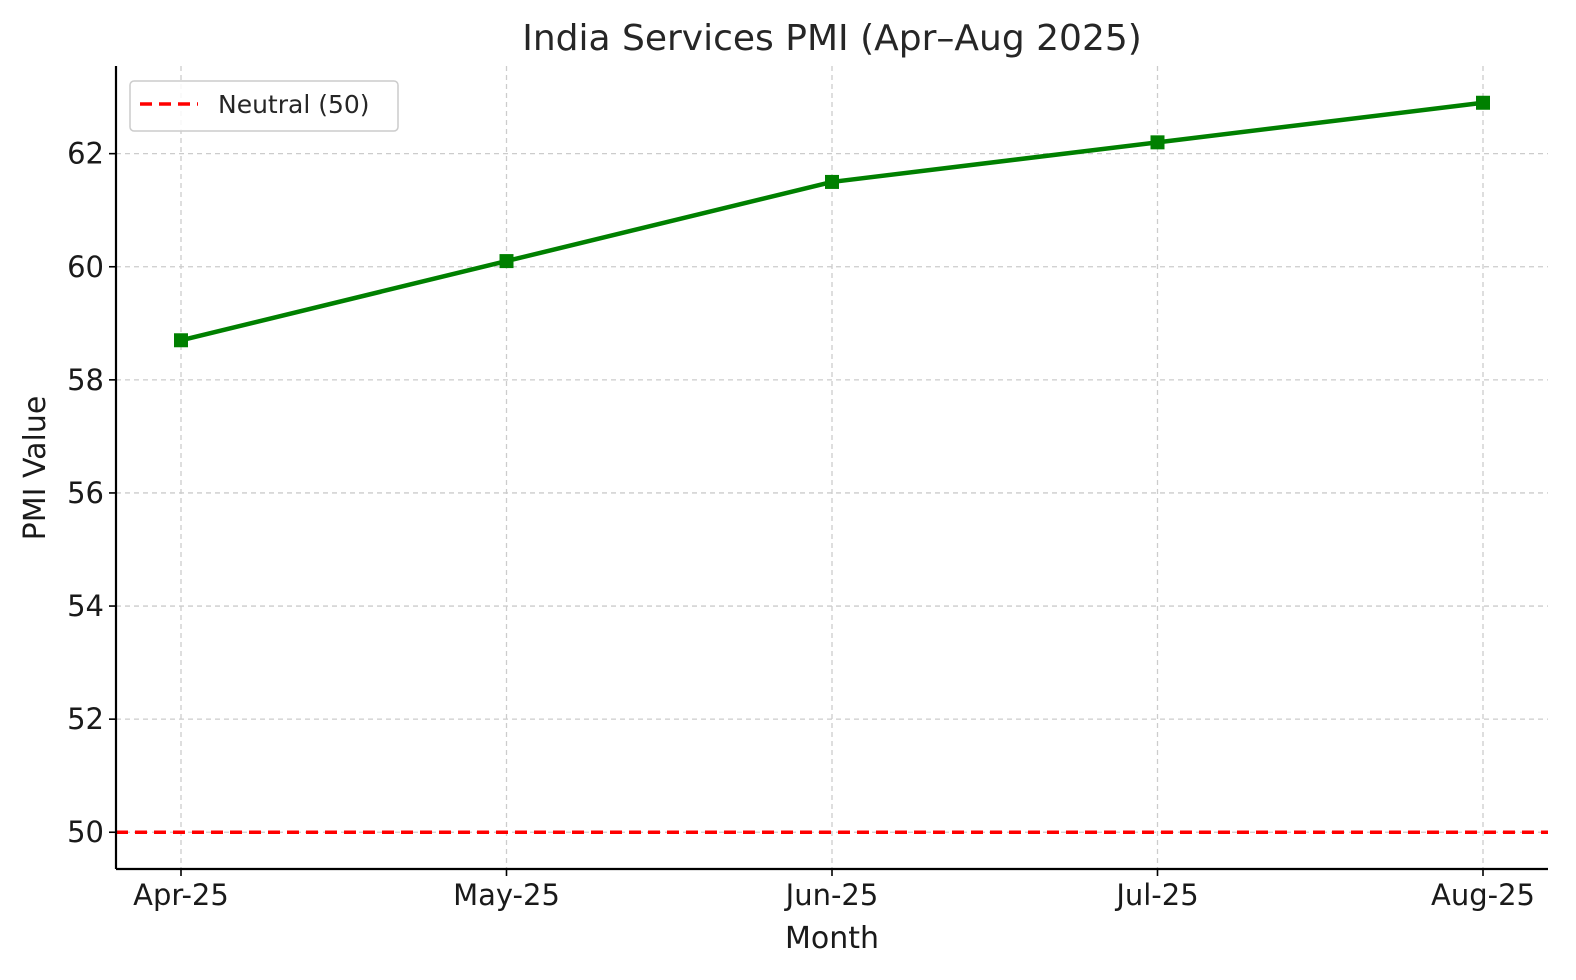 The image size is (1576, 980). I want to click on x-tick-label: Jul-25, so click(1156, 895).